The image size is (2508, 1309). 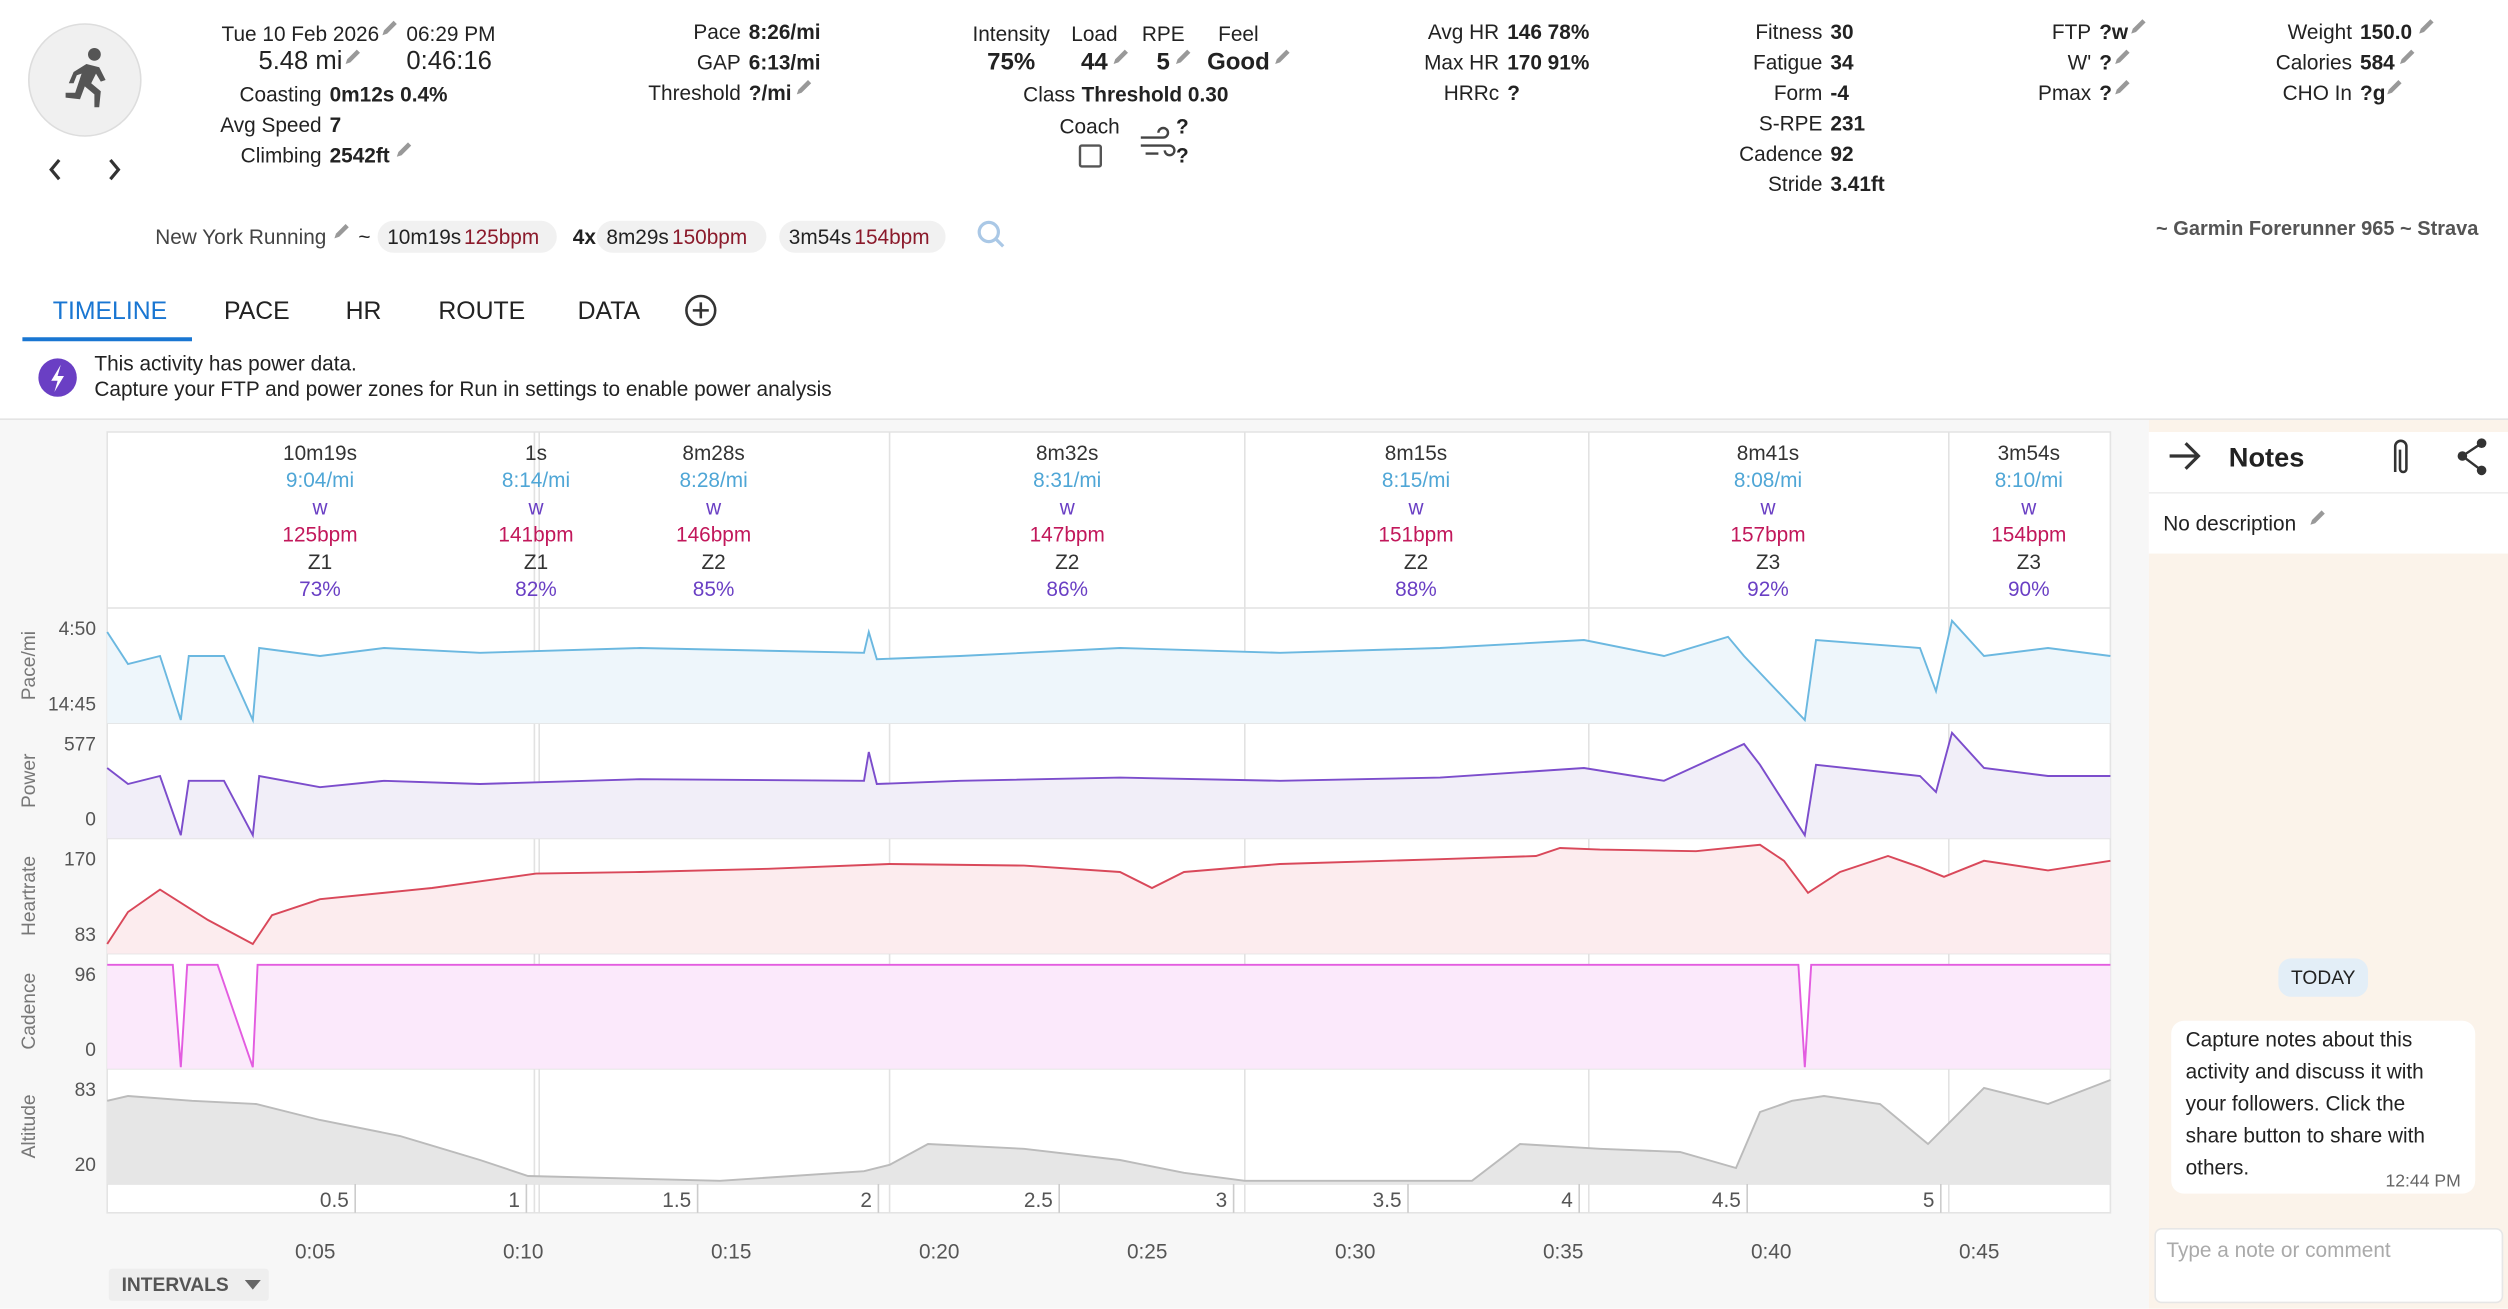 I want to click on tab: DATA, so click(x=609, y=312).